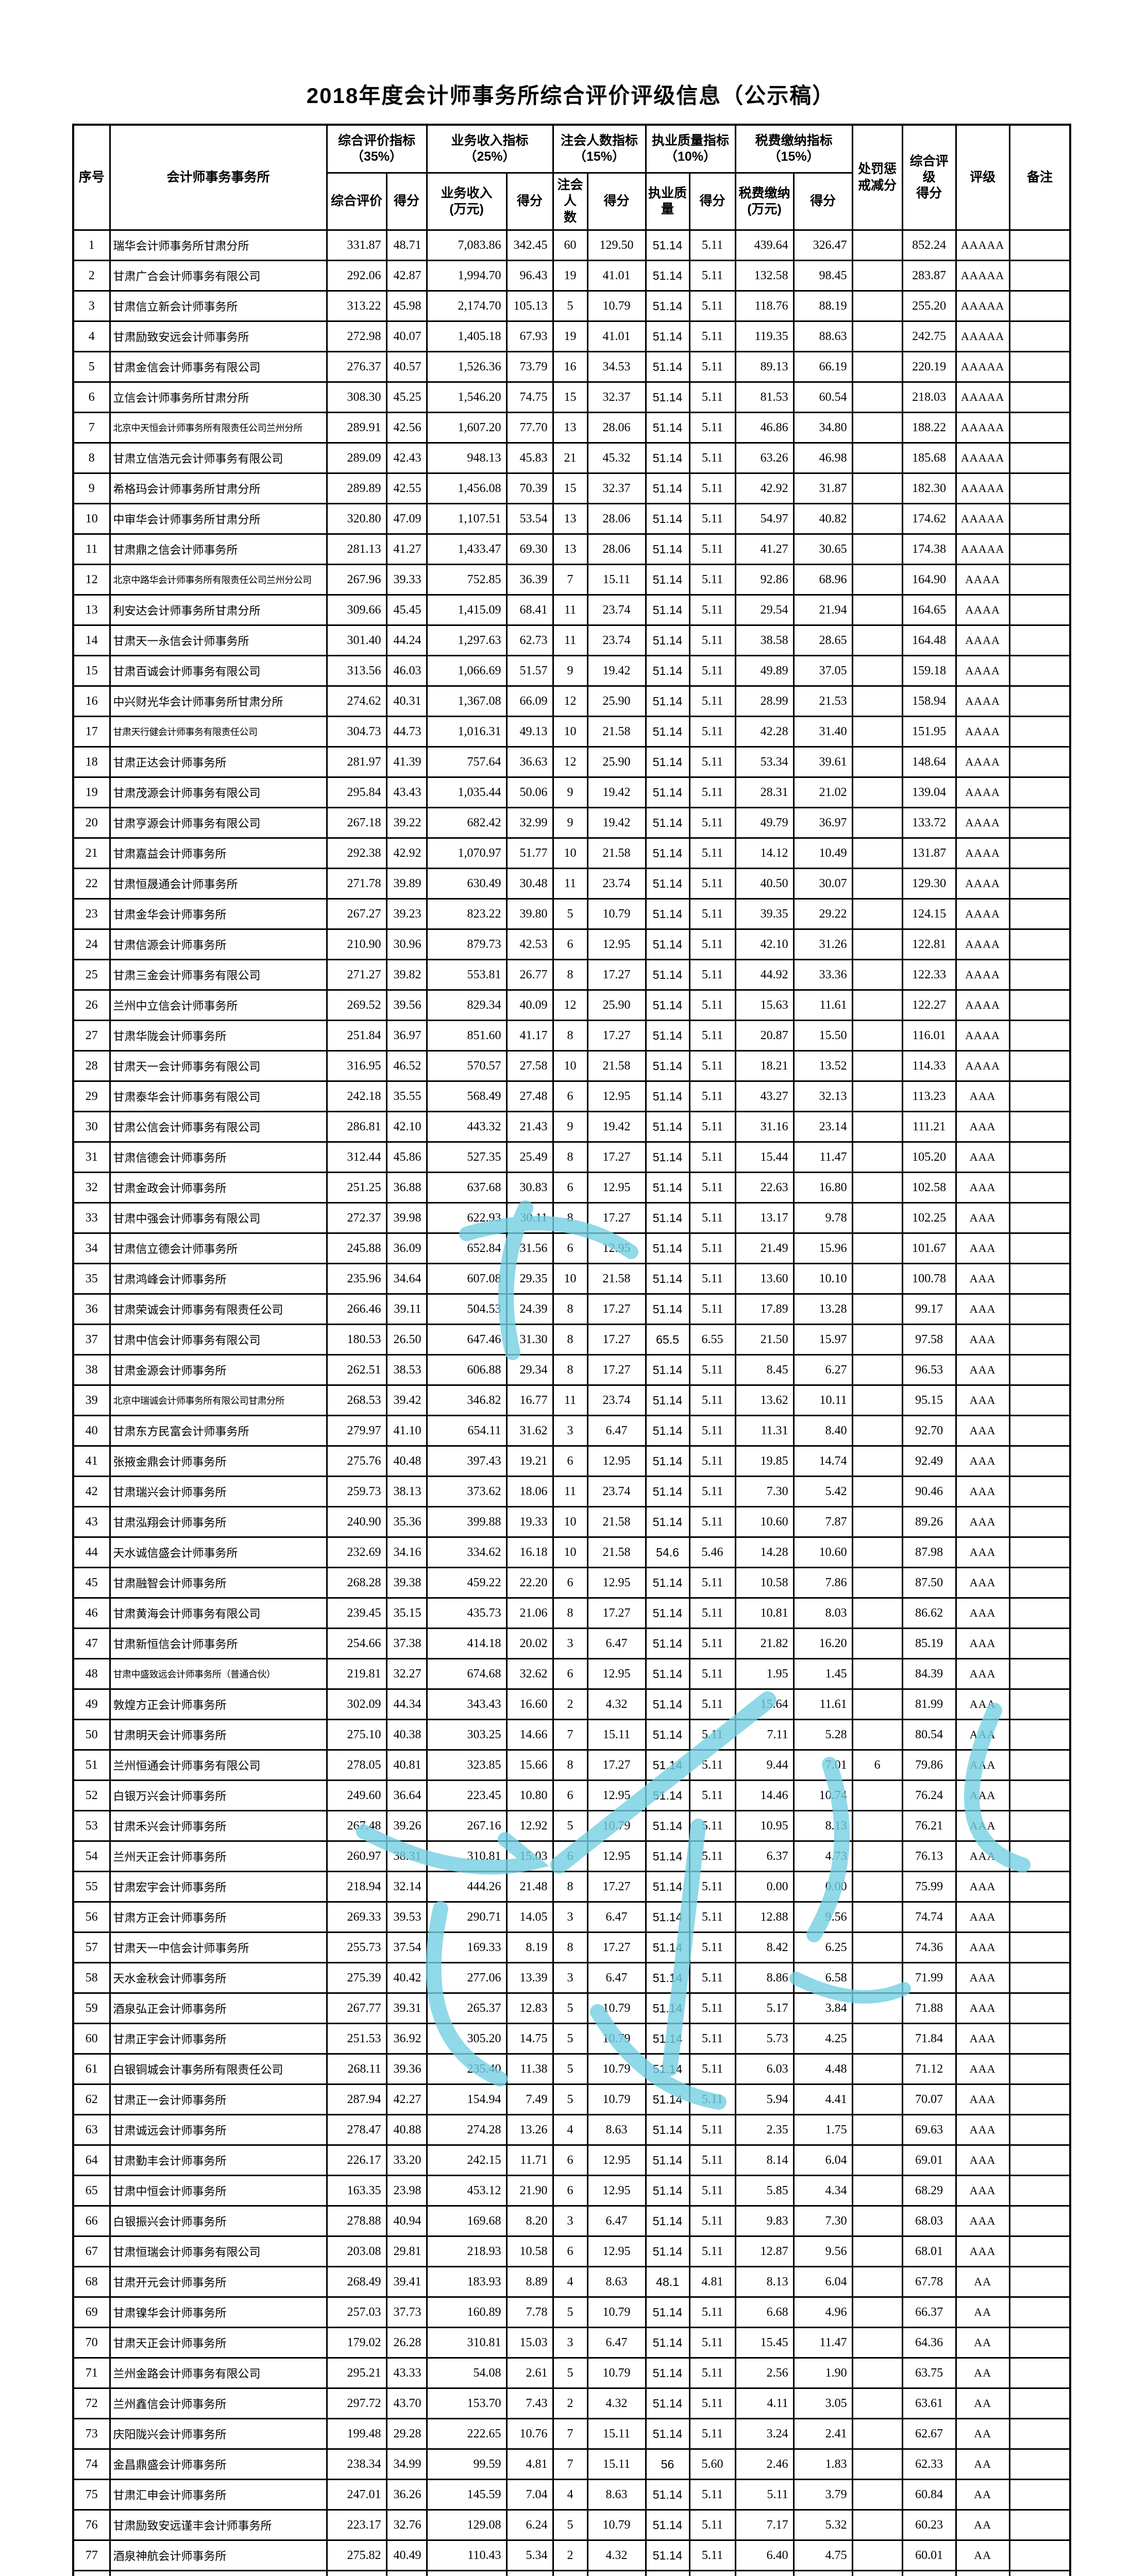 This screenshot has height=2576, width=1131. I want to click on tax-score-cell: 31.26, so click(822, 944).